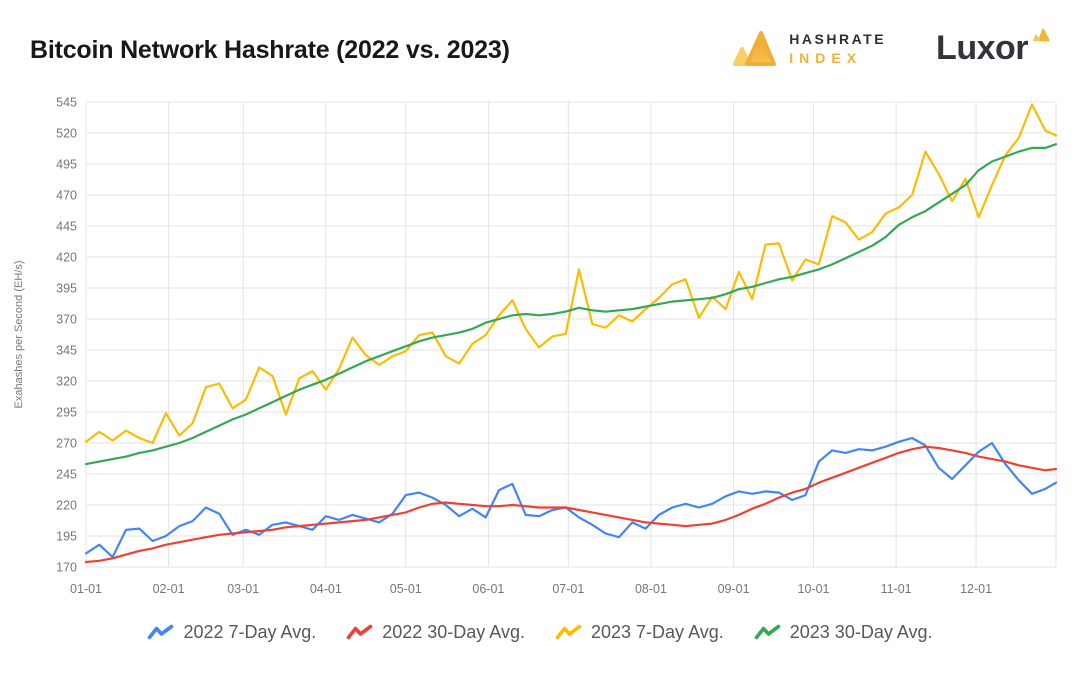 The width and height of the screenshot is (1080, 678). Describe the element at coordinates (838, 38) in the screenshot. I see `hashrate-text: HASHRATE` at that location.